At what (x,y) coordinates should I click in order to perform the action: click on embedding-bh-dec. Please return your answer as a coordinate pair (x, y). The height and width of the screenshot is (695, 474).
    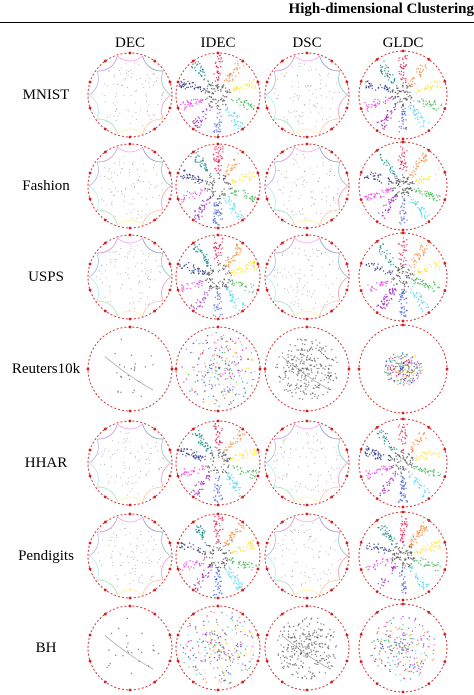
    Looking at the image, I should click on (130, 648).